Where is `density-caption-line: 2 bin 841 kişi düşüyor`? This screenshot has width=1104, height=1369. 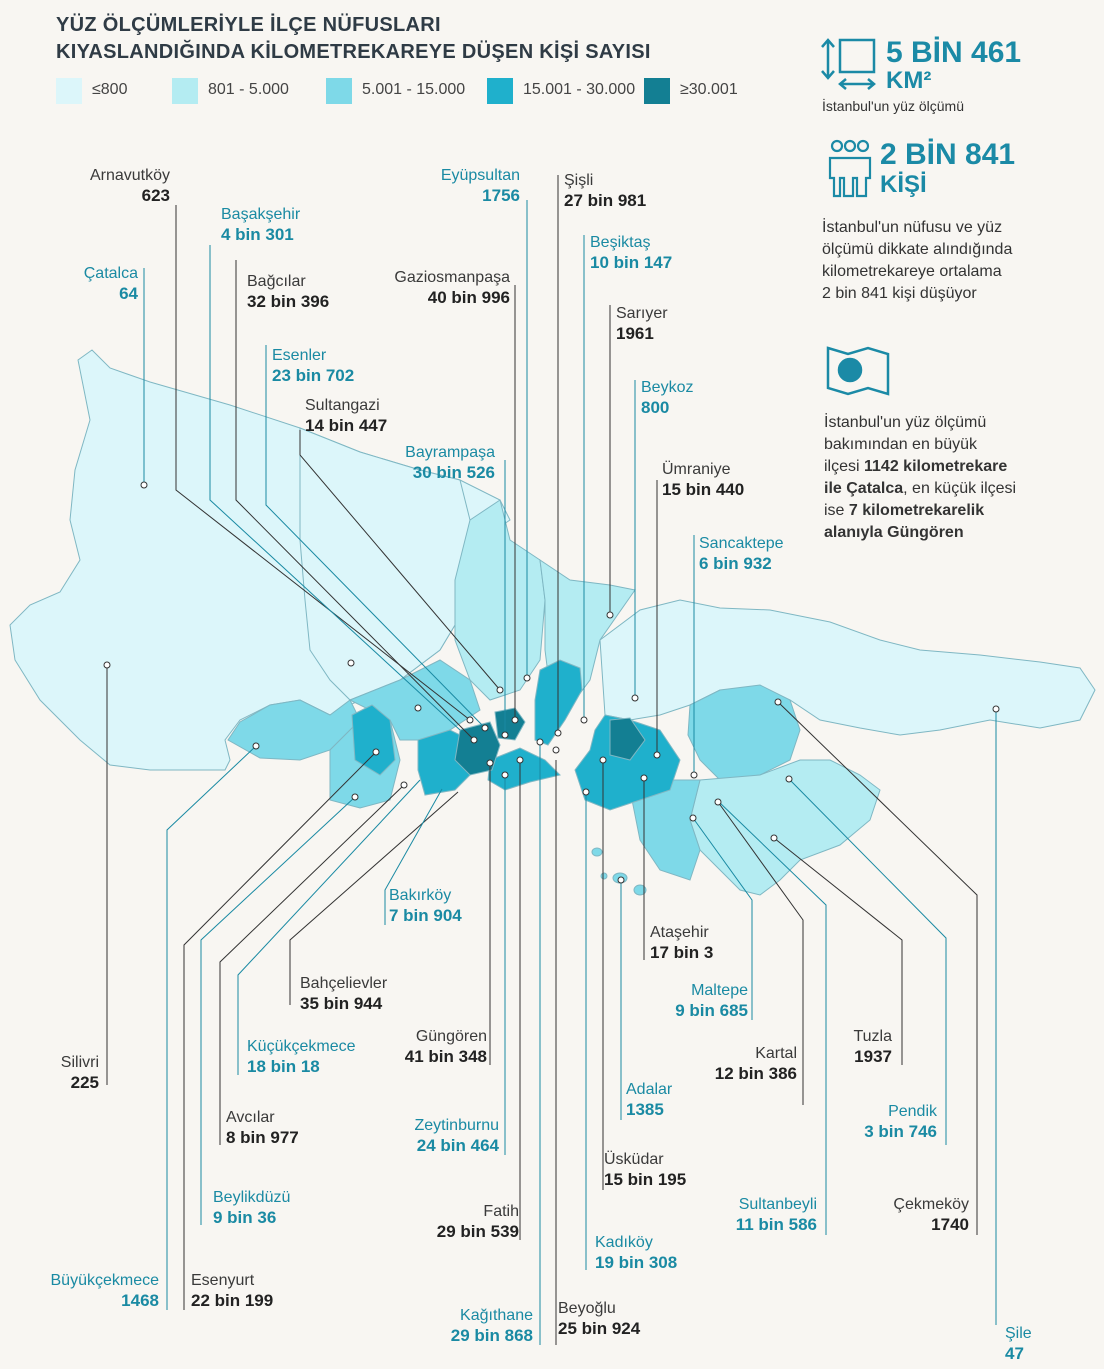
density-caption-line: 2 bin 841 kişi düşüyor is located at coordinates (899, 293).